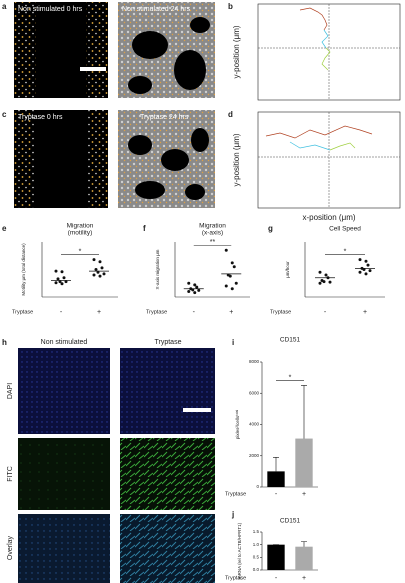  What do you see at coordinates (230, 114) in the screenshot?
I see `panel-label: d` at bounding box center [230, 114].